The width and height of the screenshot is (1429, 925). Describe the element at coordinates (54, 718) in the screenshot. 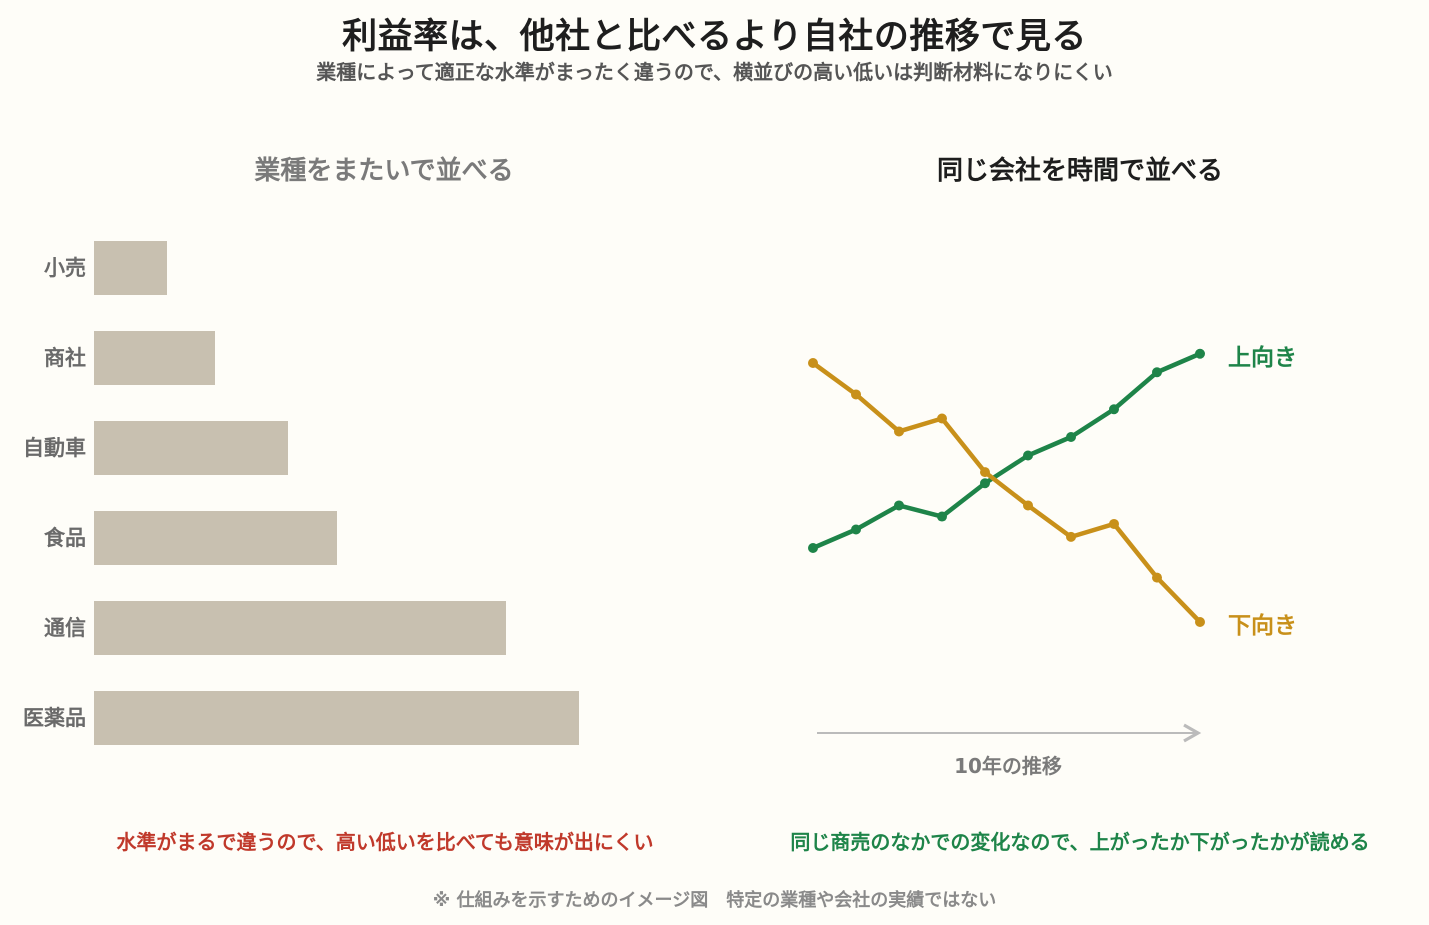

I see `bar-category-label: 医薬品` at that location.